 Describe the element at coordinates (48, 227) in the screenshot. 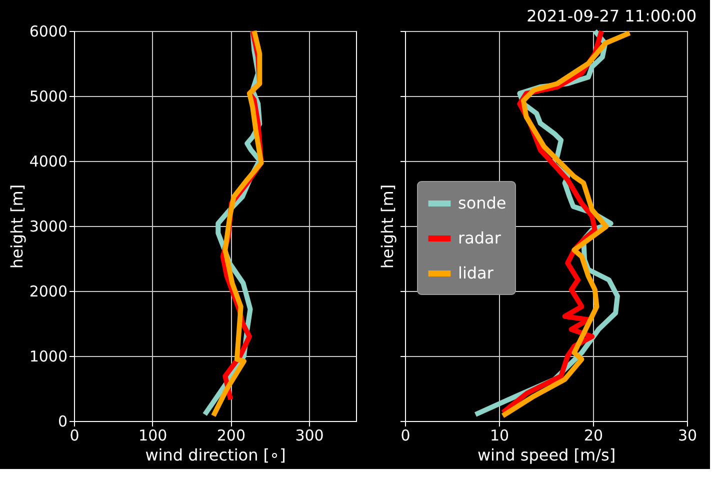

I see `y-tick-label: 3000` at that location.